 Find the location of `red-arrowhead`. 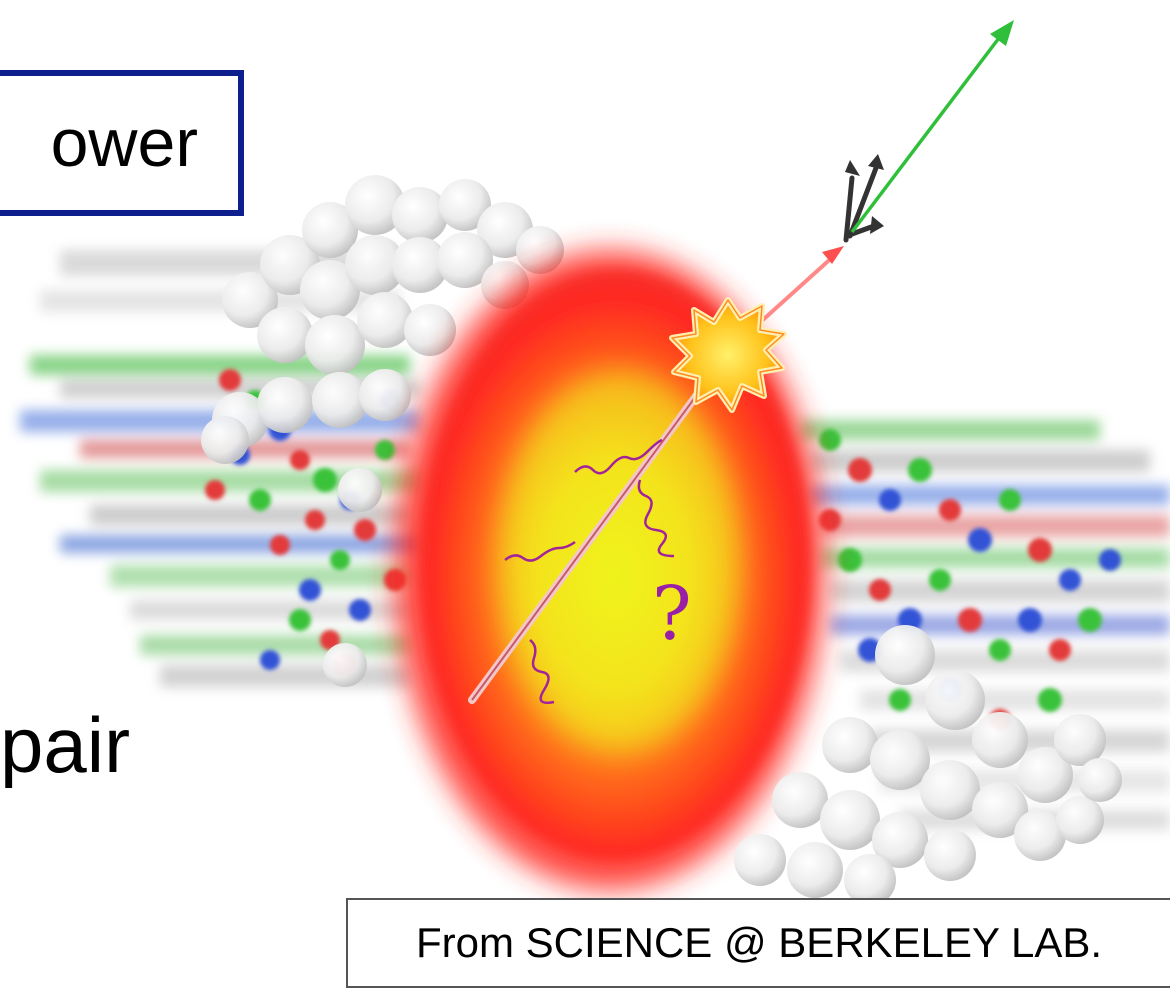

red-arrowhead is located at coordinates (833, 255).